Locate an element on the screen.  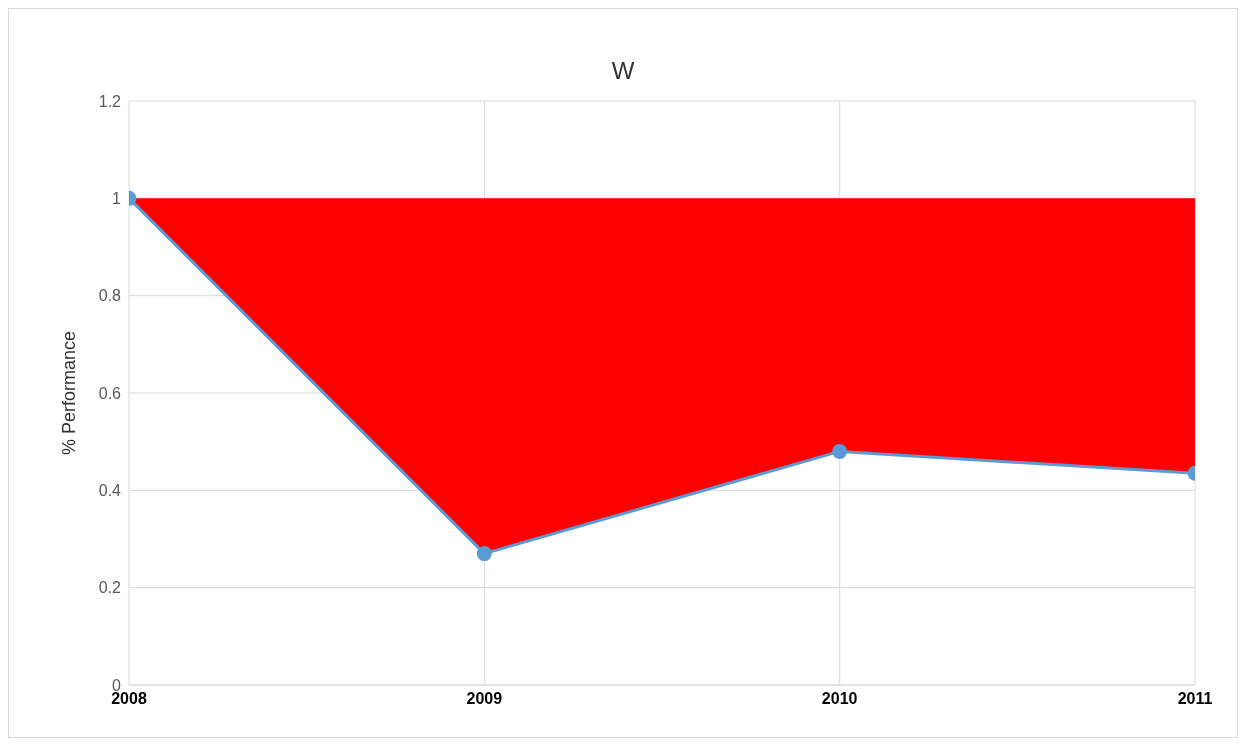
chart-title: W is located at coordinates (623, 71).